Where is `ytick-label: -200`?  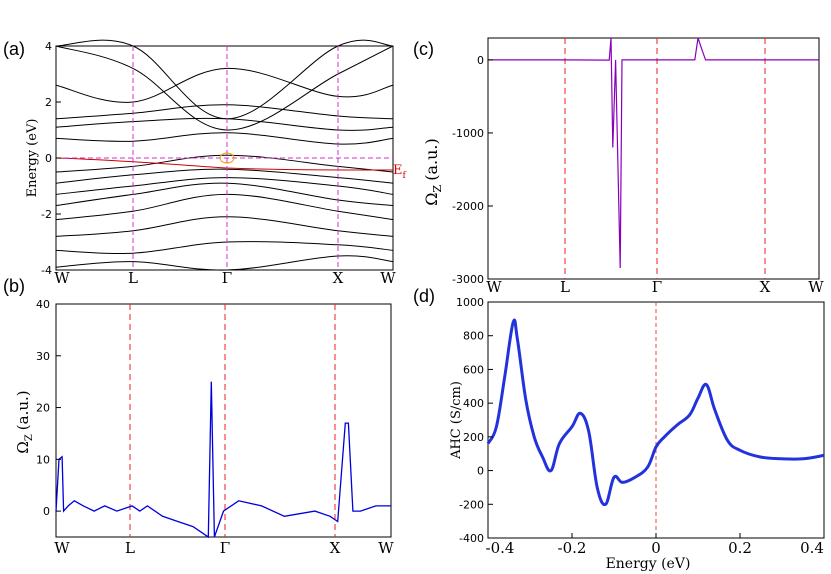
ytick-label: -200 is located at coordinates (471, 504).